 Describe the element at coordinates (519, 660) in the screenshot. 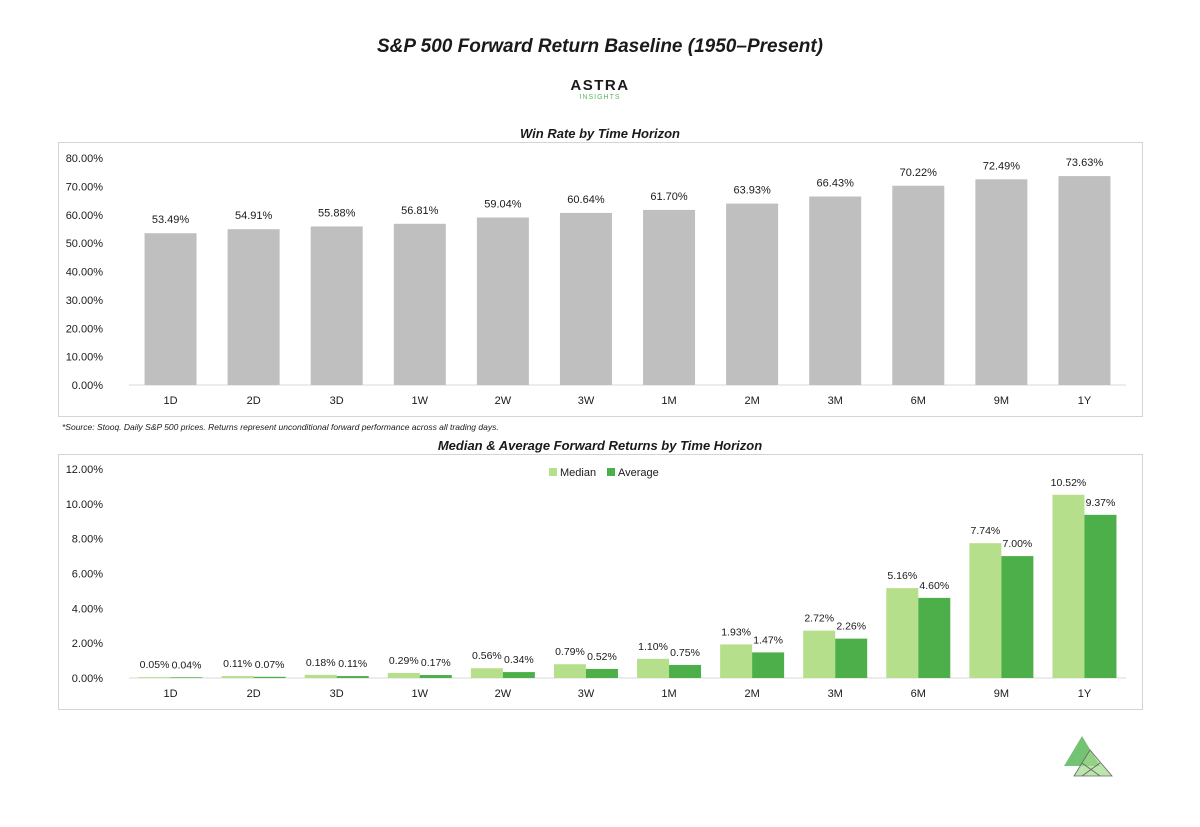

I see `average-data-label: 0.34%` at that location.